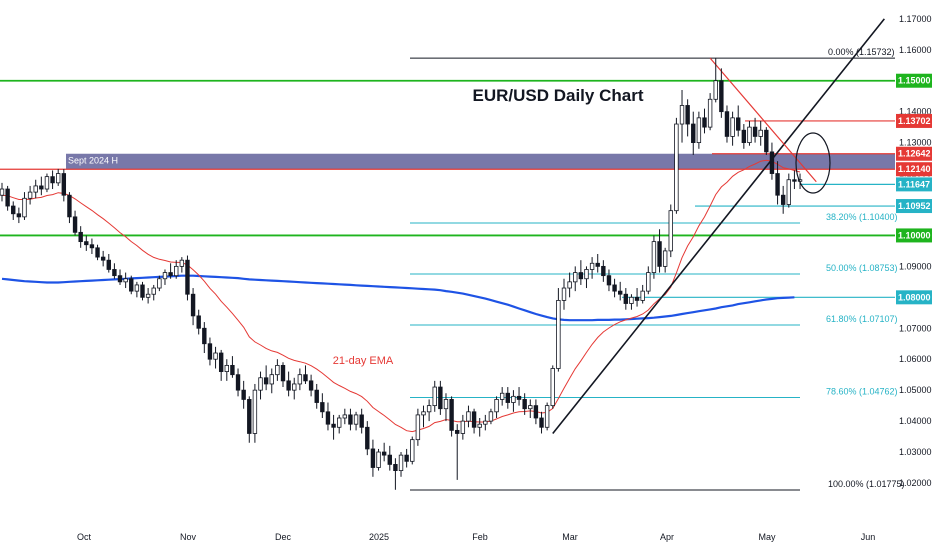 This screenshot has width=932, height=550. What do you see at coordinates (558, 95) in the screenshot?
I see `chart-title: EUR/USD Daily Chart` at bounding box center [558, 95].